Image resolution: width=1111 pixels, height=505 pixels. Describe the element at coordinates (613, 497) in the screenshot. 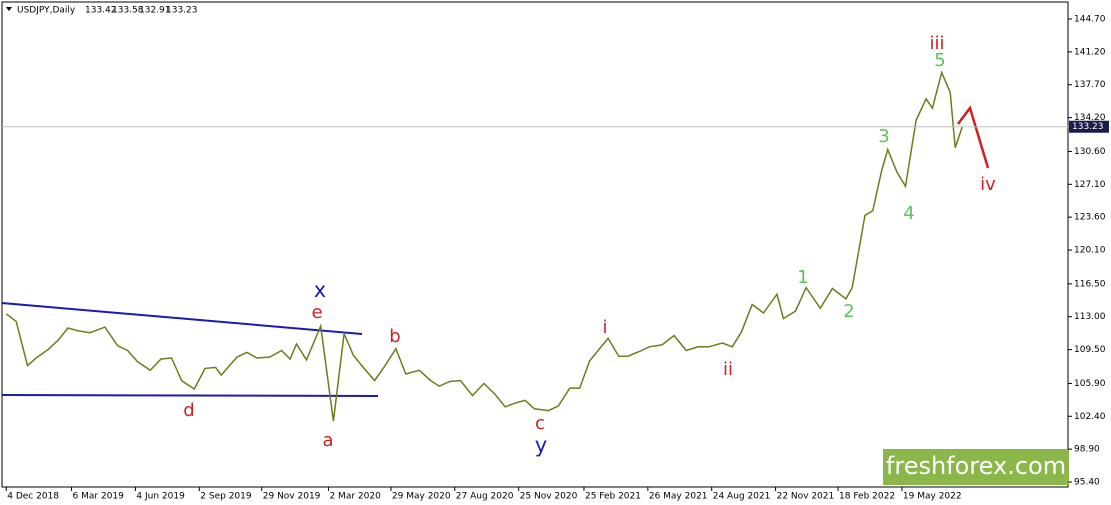

I see `x-tick-label: 25 Feb 2021` at that location.